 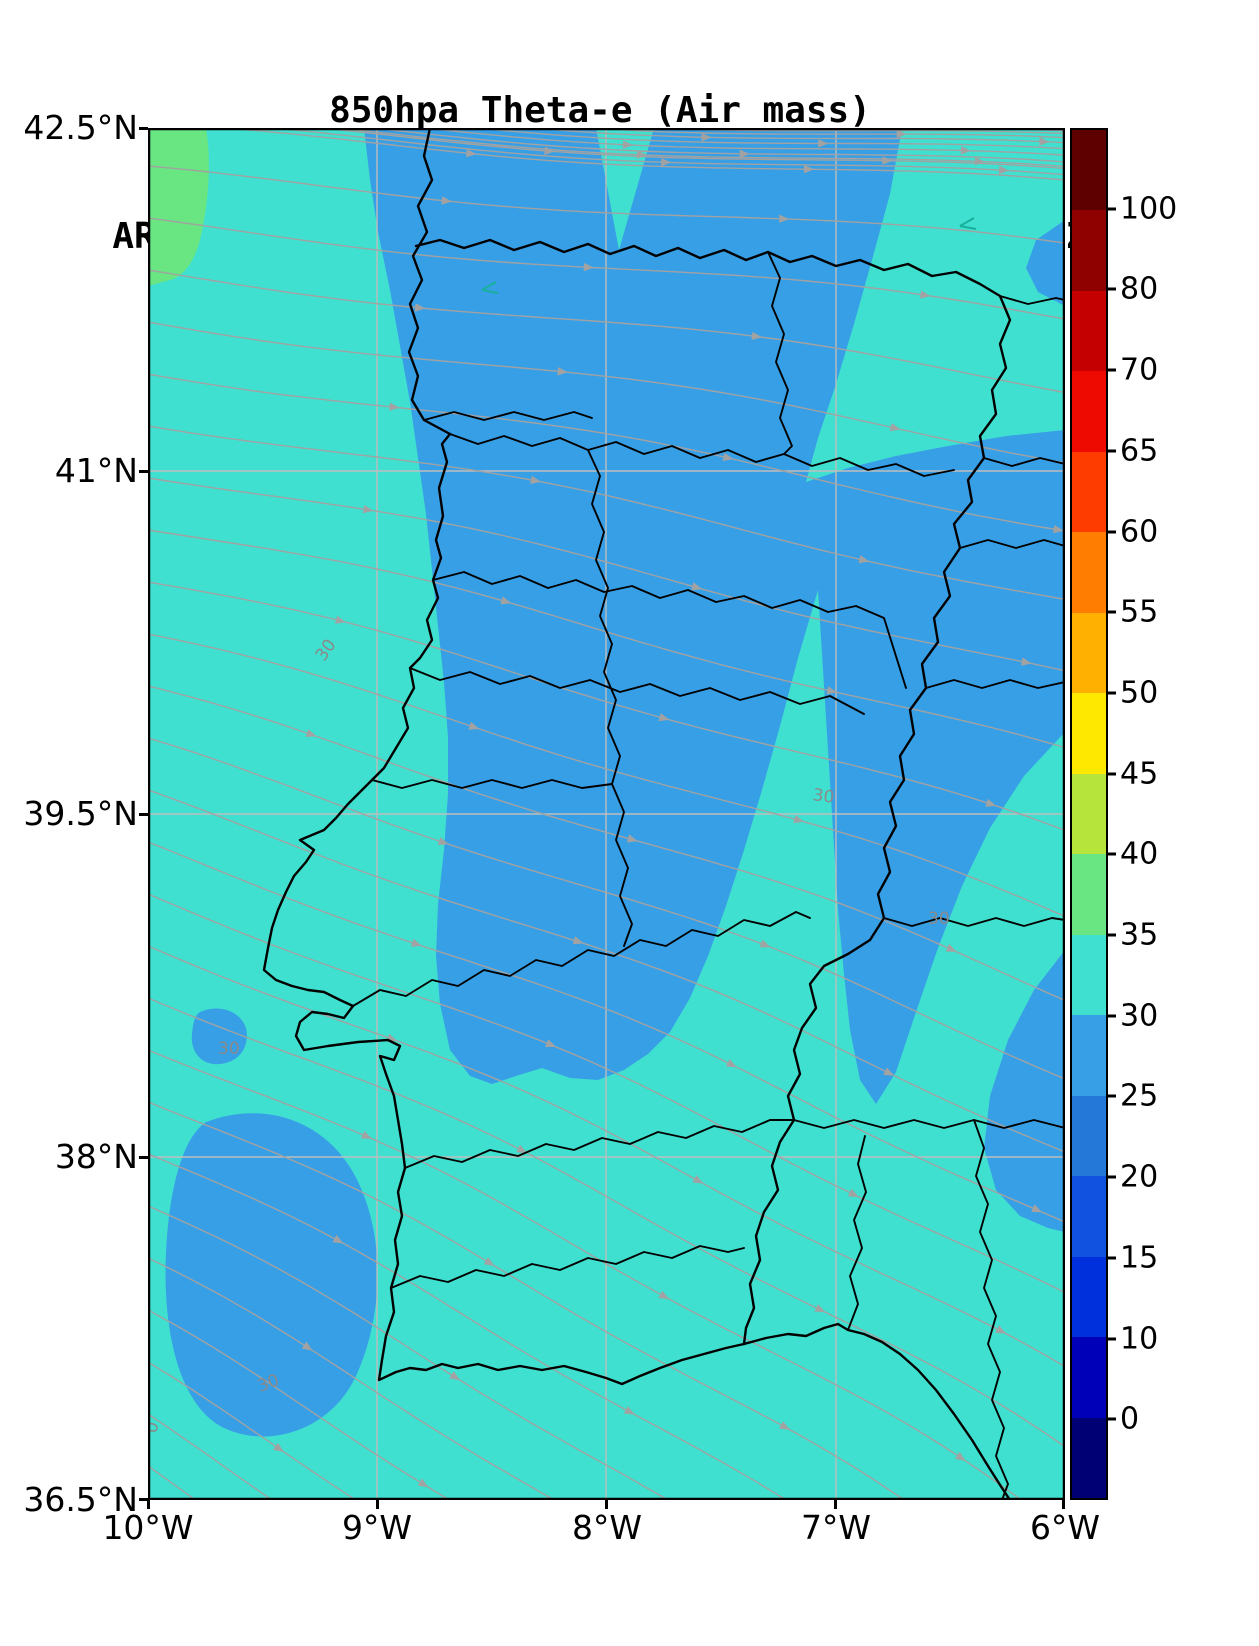 I want to click on fill-band-25-30-small-coastal-blob, so click(x=219, y=1036).